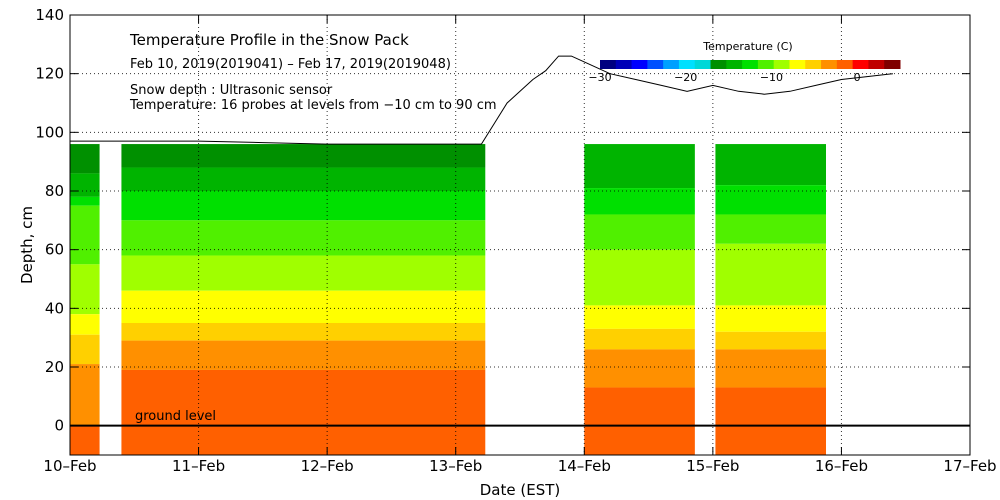  I want to click on y-tick-label: 0, so click(59, 426).